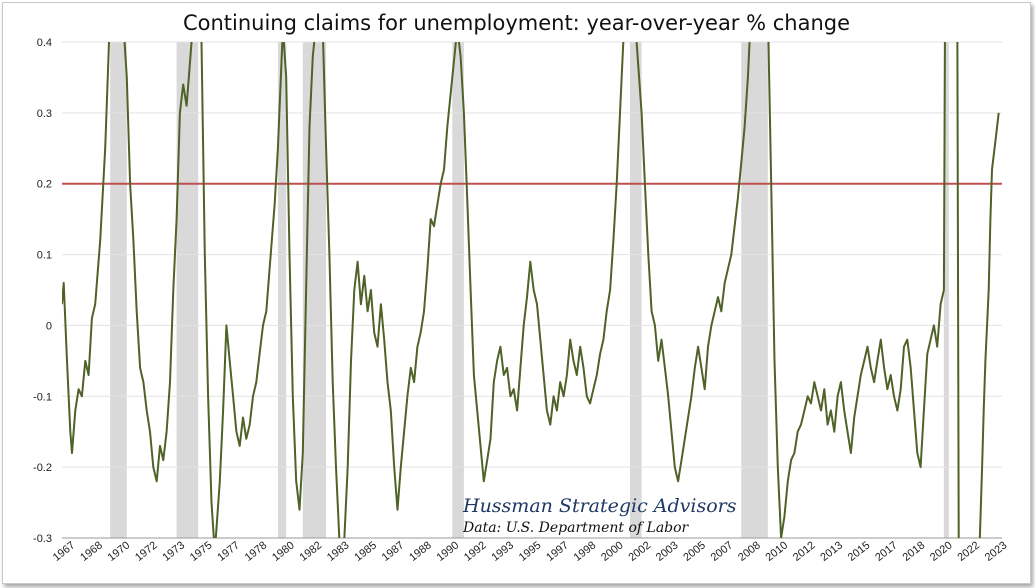 The image size is (1035, 588). Describe the element at coordinates (338, 551) in the screenshot. I see `x-tick-label: 1983` at that location.